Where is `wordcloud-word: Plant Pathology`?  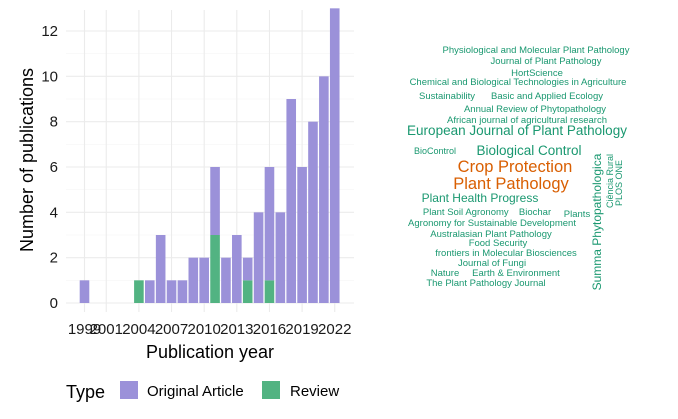
wordcloud-word: Plant Pathology is located at coordinates (511, 184).